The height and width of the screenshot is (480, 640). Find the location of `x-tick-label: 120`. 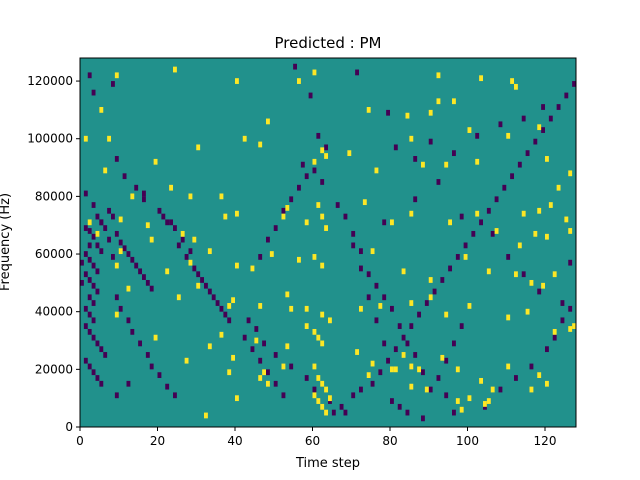

x-tick-label: 120 is located at coordinates (545, 441).